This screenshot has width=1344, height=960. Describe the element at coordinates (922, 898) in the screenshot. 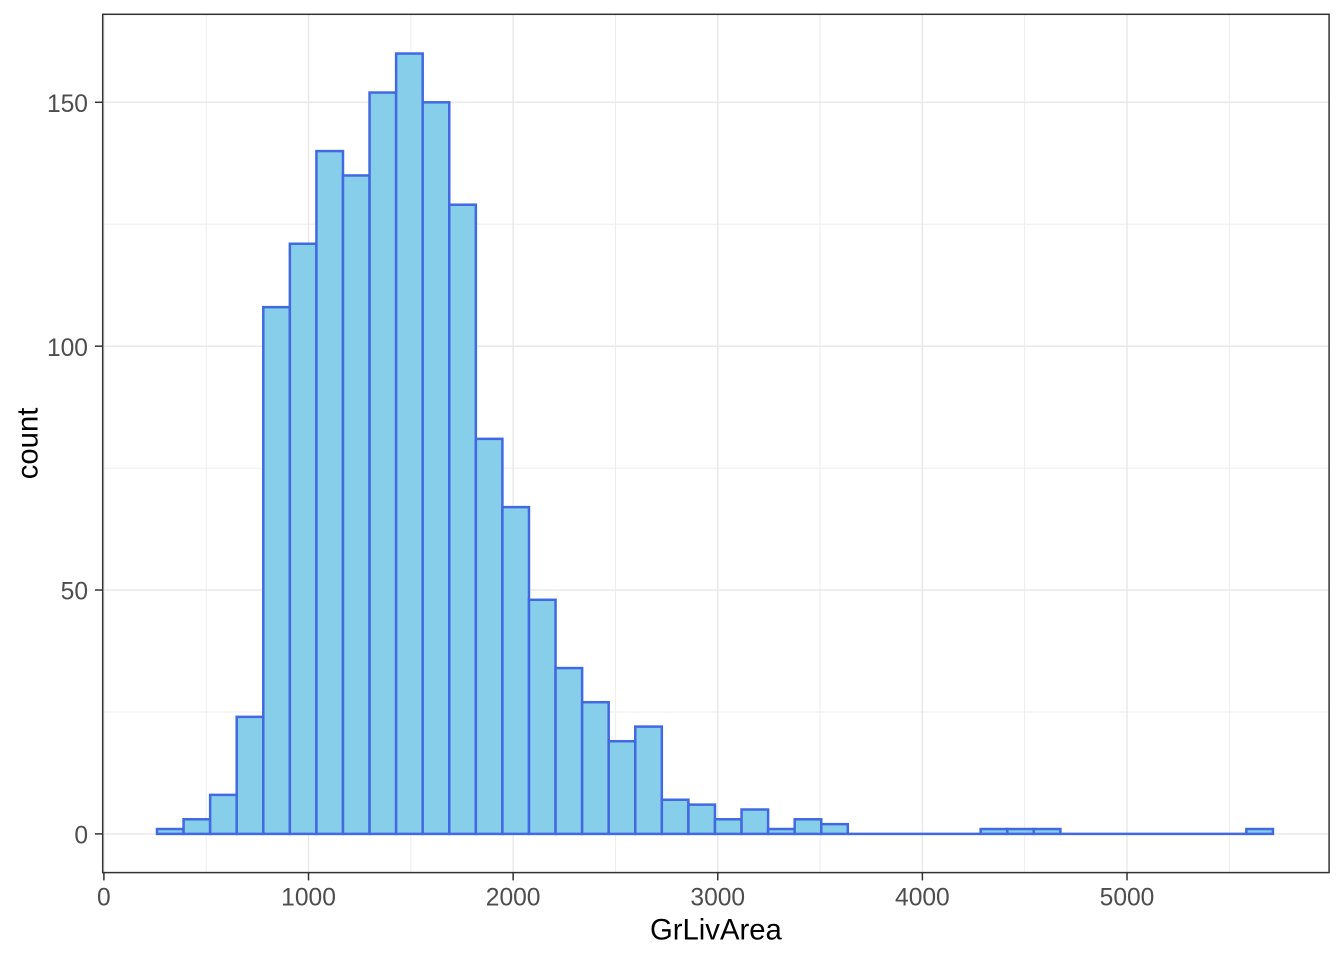

I see `svg-text: 4000` at that location.